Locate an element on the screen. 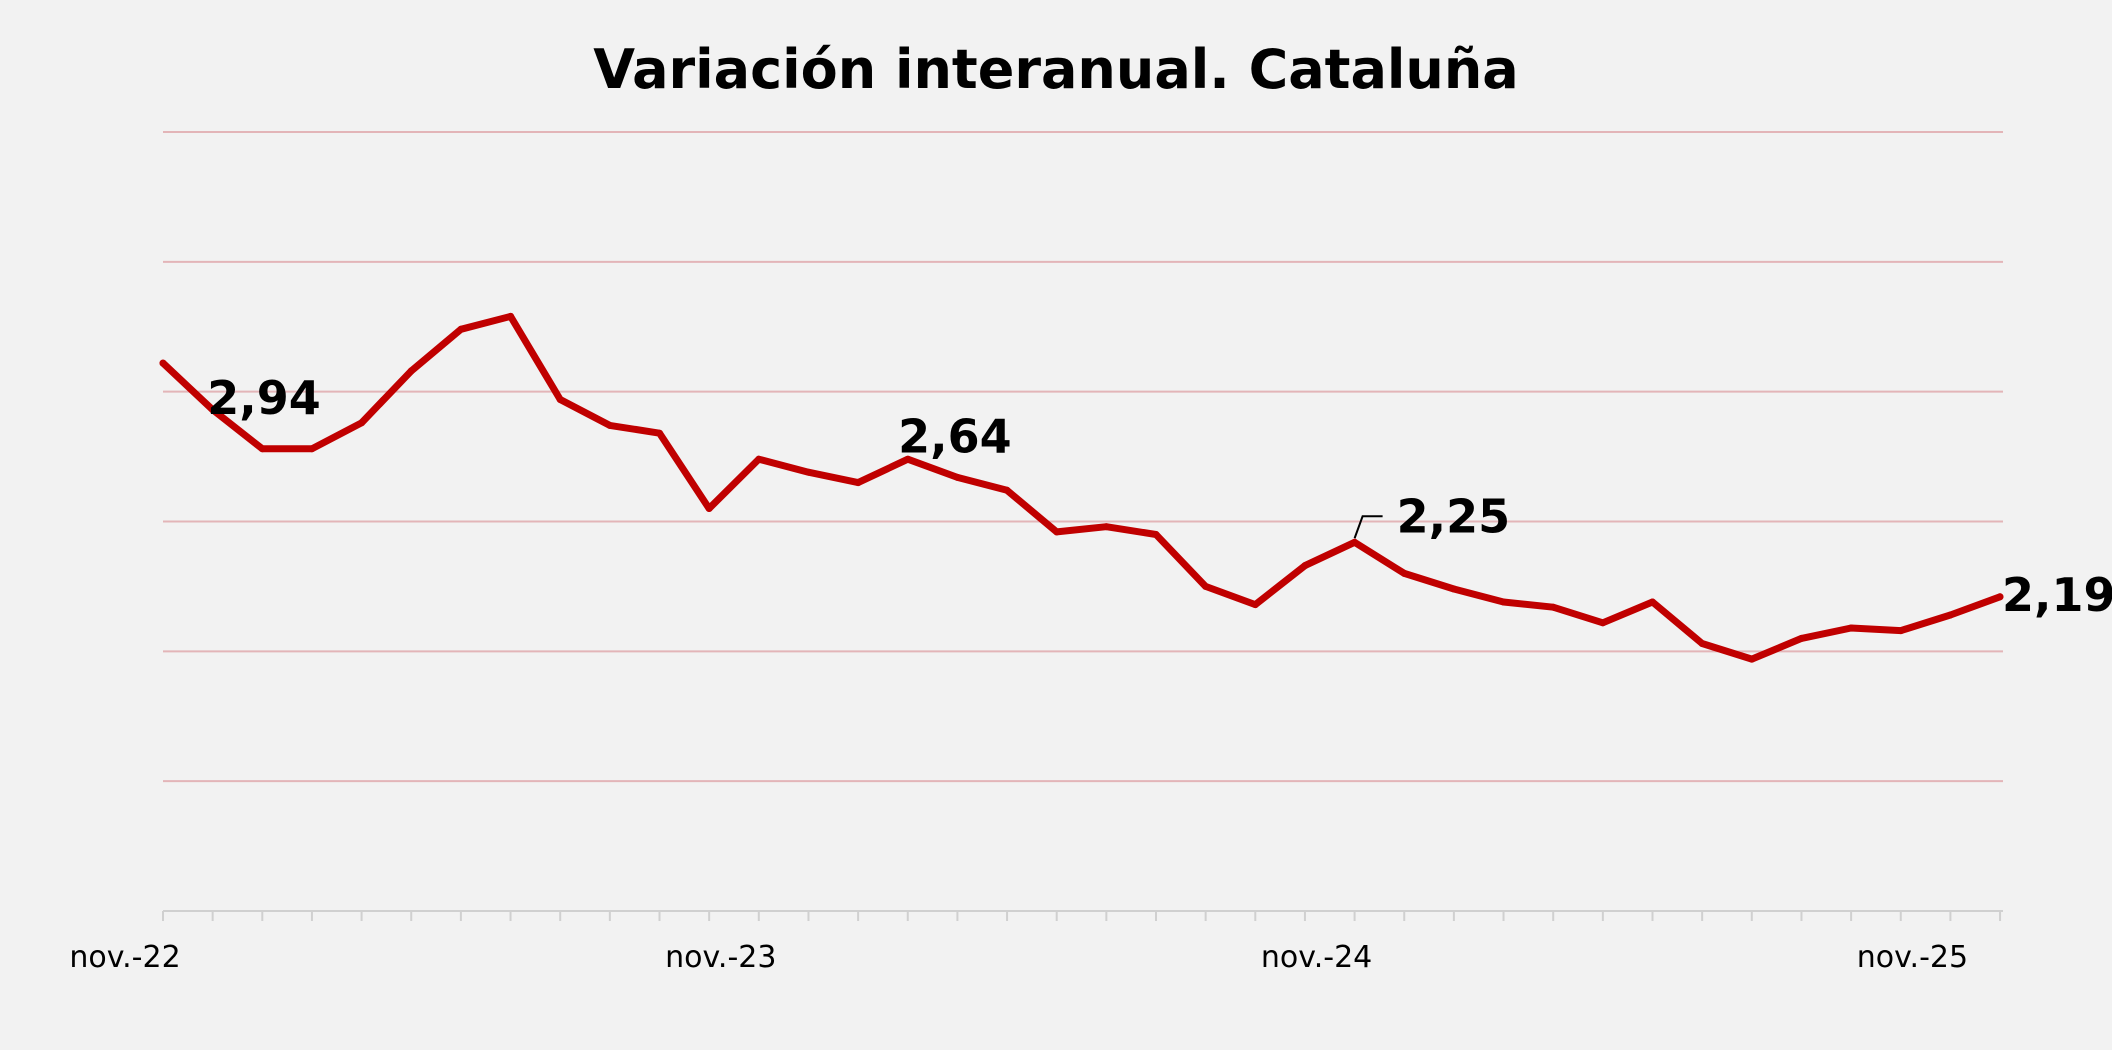  data-label: 2,94 is located at coordinates (263, 398).